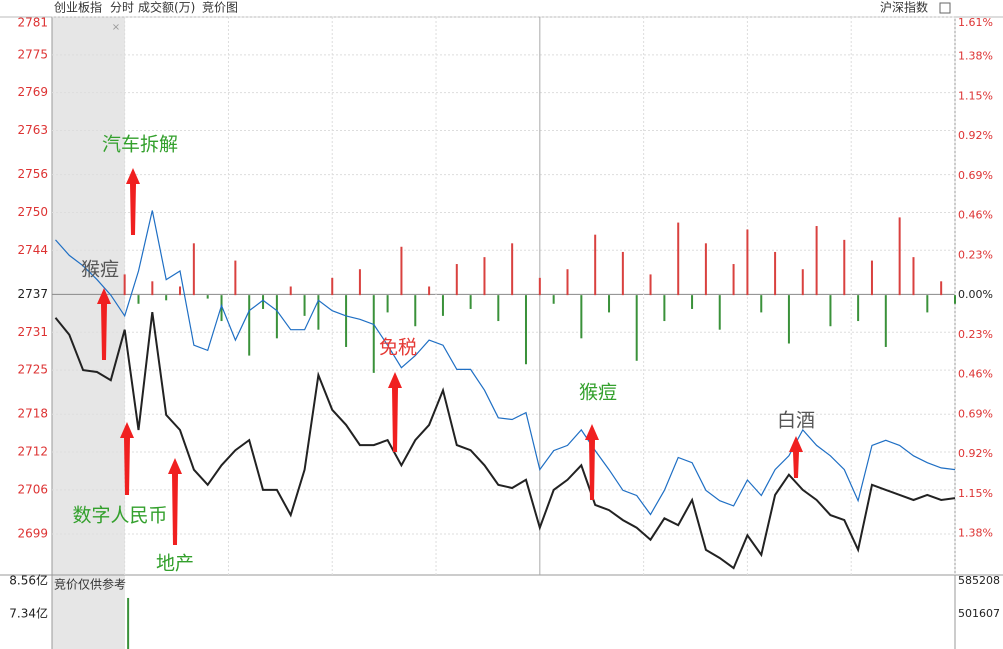 The image size is (1003, 649). I want to click on auction-area, so click(88, 333).